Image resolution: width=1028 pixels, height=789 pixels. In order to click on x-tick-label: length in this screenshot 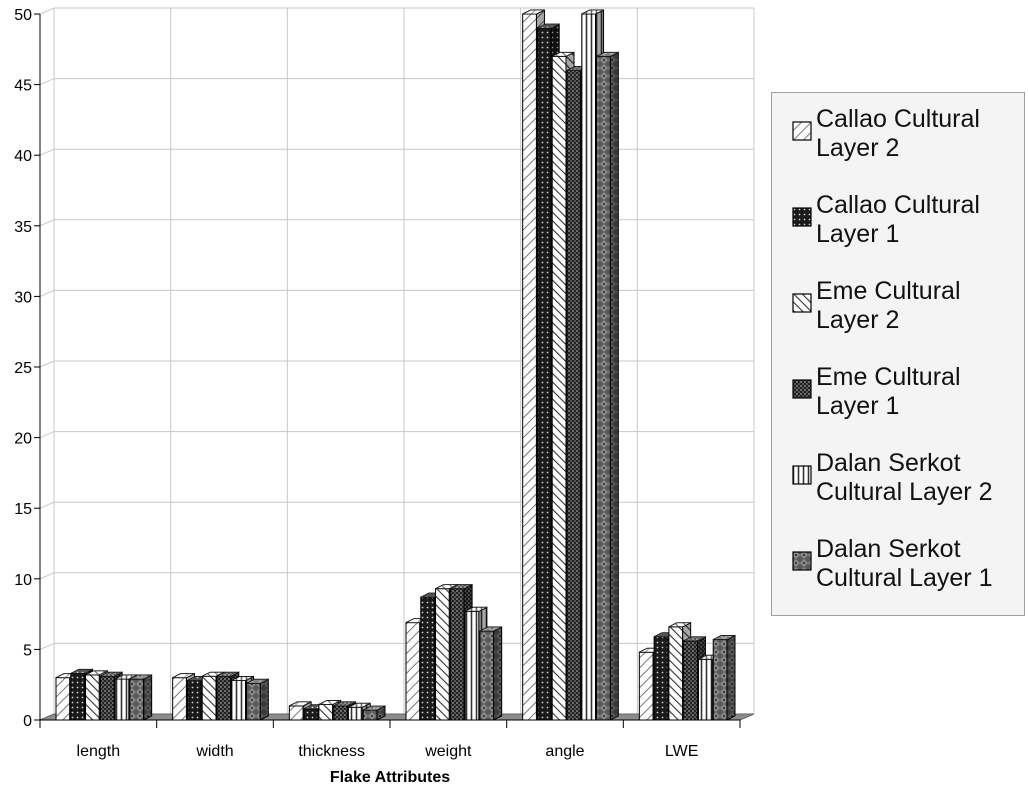, I will do `click(99, 751)`.